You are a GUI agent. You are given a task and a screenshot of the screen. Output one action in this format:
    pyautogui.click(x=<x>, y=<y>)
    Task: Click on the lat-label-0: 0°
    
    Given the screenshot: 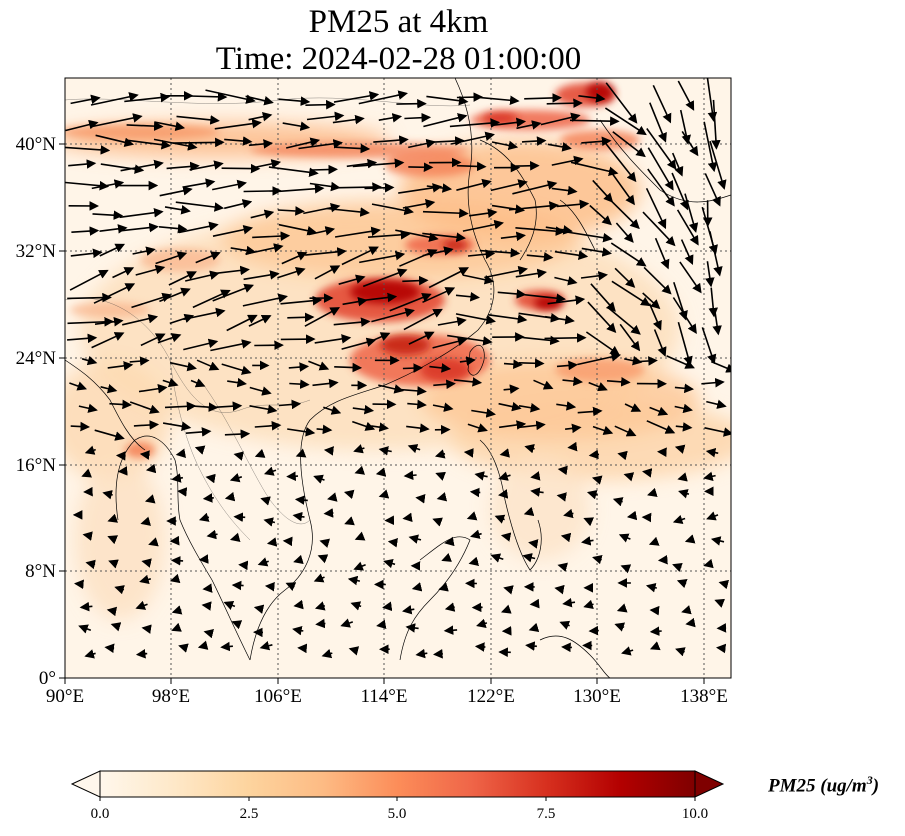 What is the action you would take?
    pyautogui.click(x=47, y=678)
    